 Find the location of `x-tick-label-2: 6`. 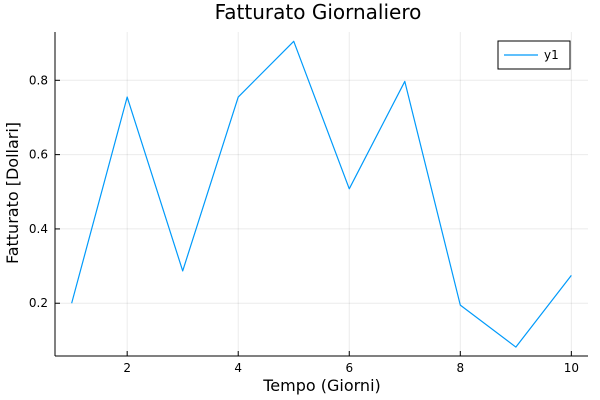

x-tick-label-2: 6 is located at coordinates (349, 368).